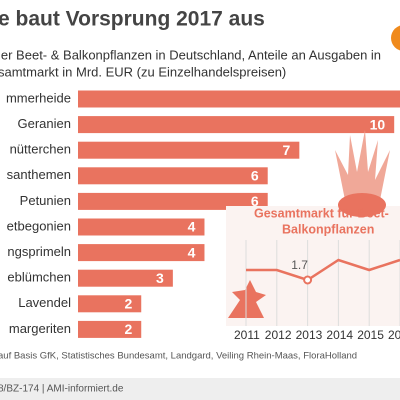 The width and height of the screenshot is (400, 400). Describe the element at coordinates (370, 335) in the screenshot. I see `x-tick-label: 2015` at that location.